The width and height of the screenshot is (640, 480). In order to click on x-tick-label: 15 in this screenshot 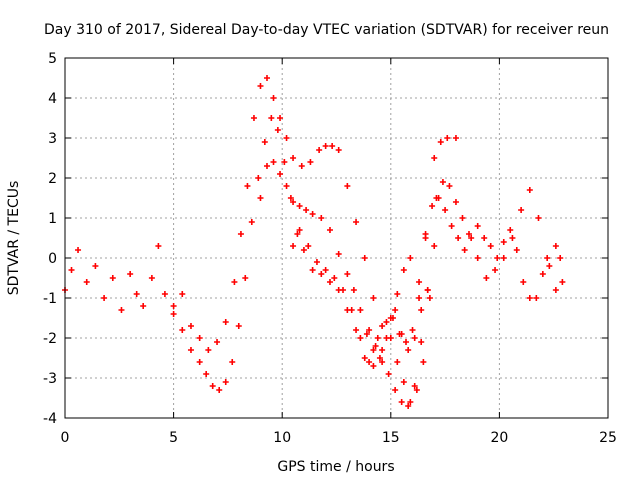, I will do `click(391, 438)`.